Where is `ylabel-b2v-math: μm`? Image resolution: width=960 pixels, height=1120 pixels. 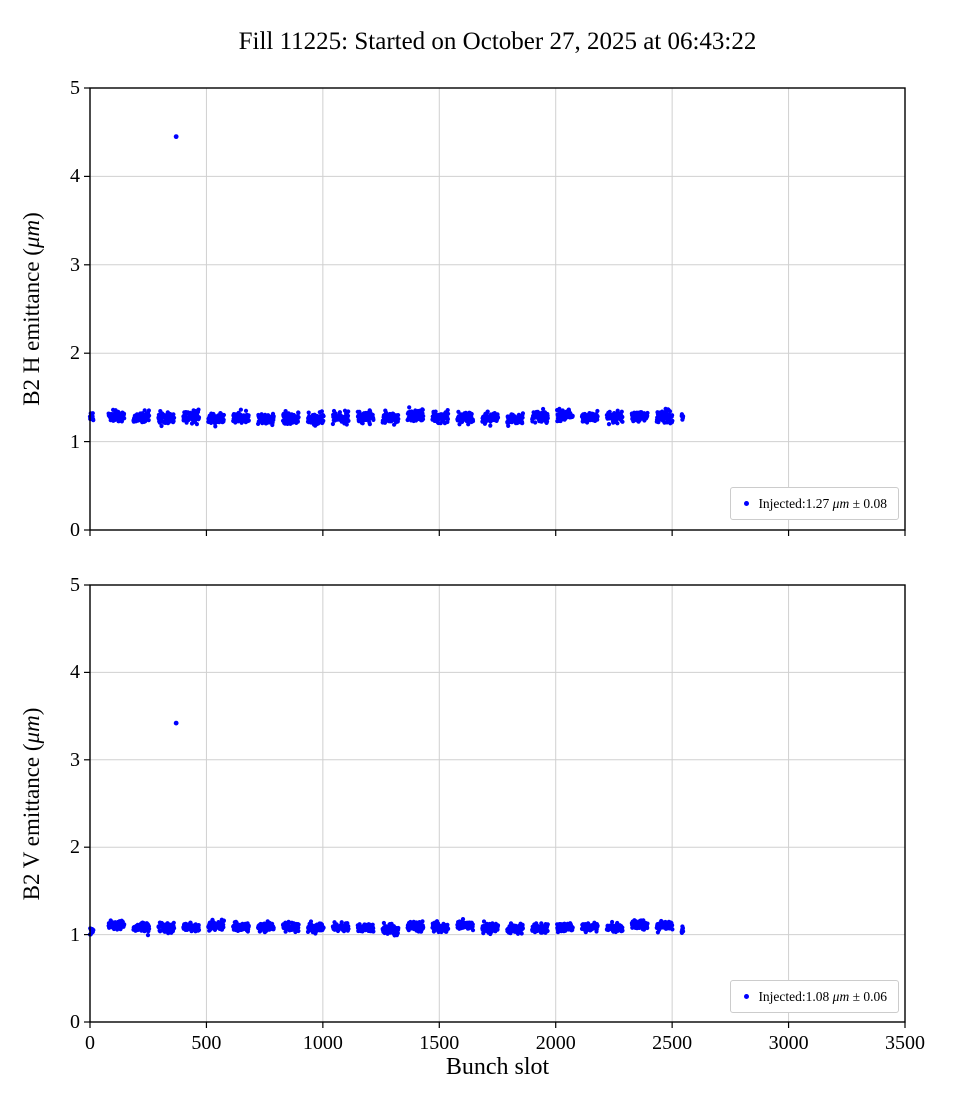 ylabel-b2v-math: μm is located at coordinates (31, 729).